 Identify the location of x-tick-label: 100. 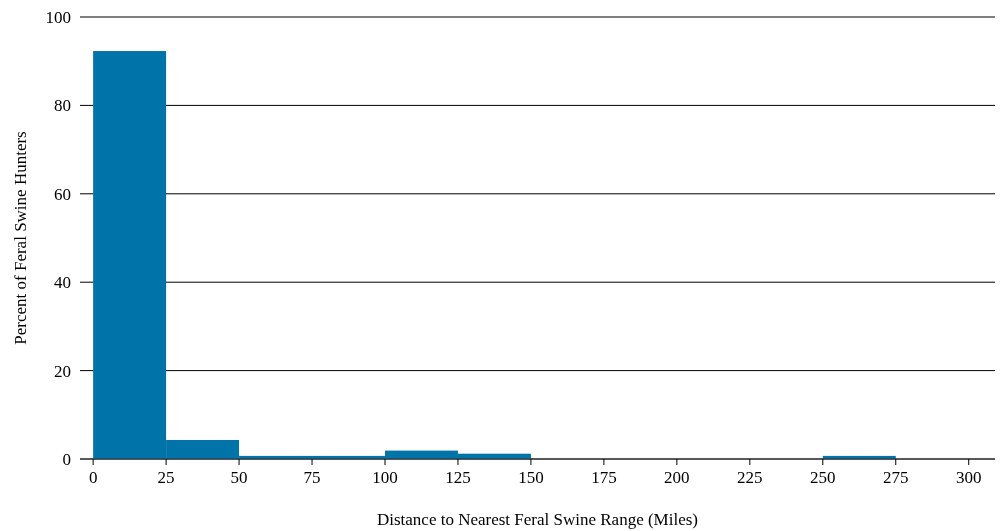
(385, 477).